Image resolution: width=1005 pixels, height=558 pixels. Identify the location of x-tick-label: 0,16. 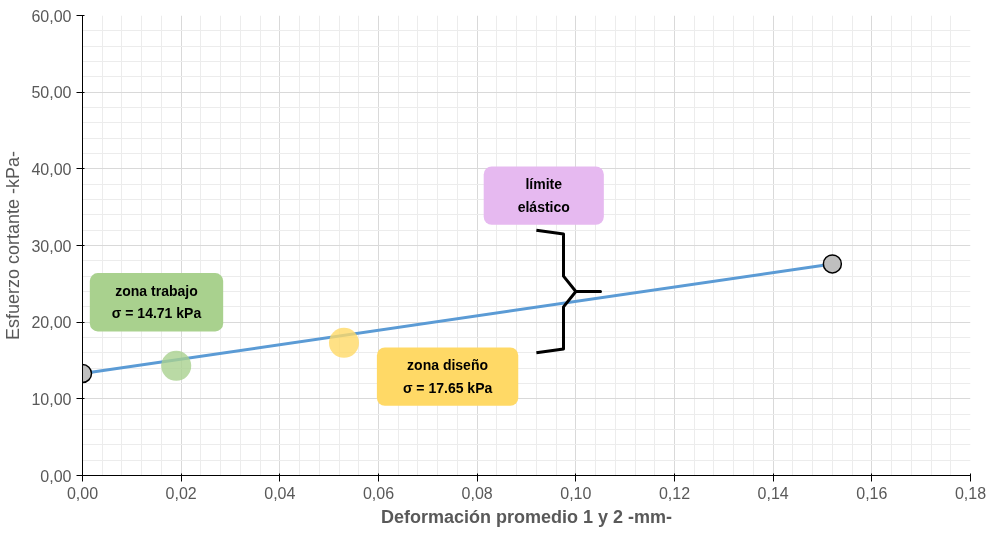
(872, 493).